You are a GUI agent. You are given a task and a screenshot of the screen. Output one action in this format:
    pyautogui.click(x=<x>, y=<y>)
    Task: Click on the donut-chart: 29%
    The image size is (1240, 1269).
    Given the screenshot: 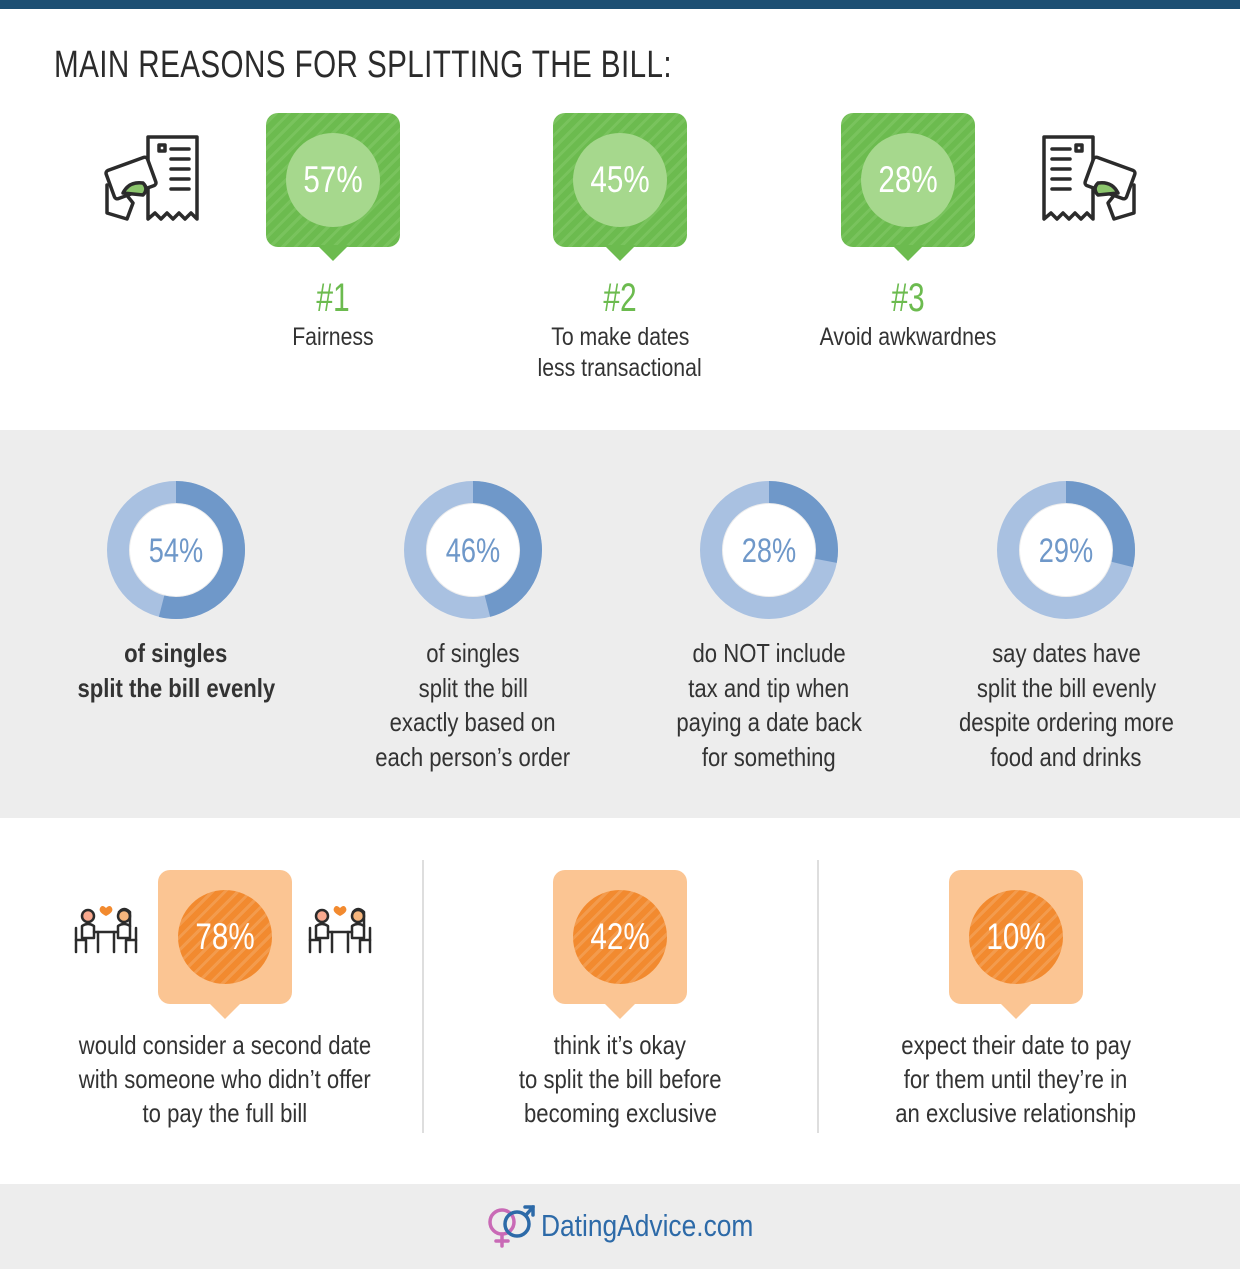 What is the action you would take?
    pyautogui.click(x=1066, y=550)
    